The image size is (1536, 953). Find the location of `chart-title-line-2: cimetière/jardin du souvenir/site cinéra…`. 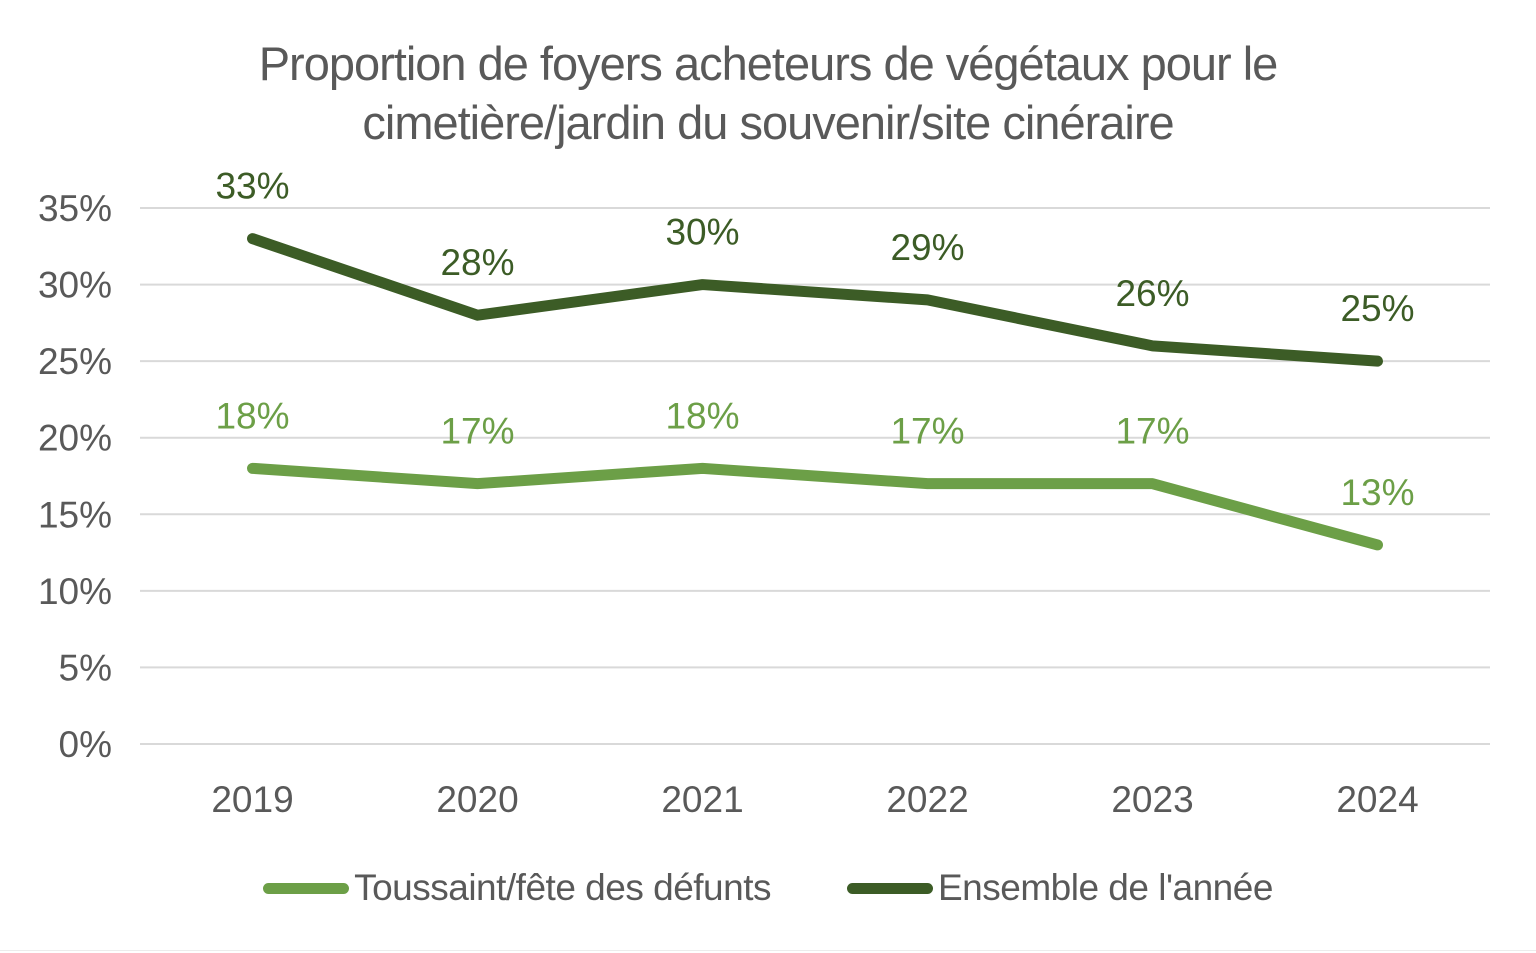

chart-title-line-2: cimetière/jardin du souvenir/site cinéra… is located at coordinates (768, 122).